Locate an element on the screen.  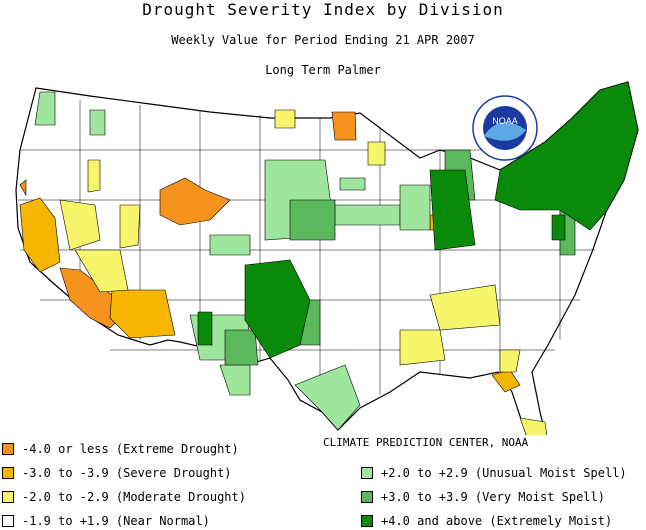
legend-label: -1.9 to +1.9 (Near Normal) is located at coordinates (116, 521).